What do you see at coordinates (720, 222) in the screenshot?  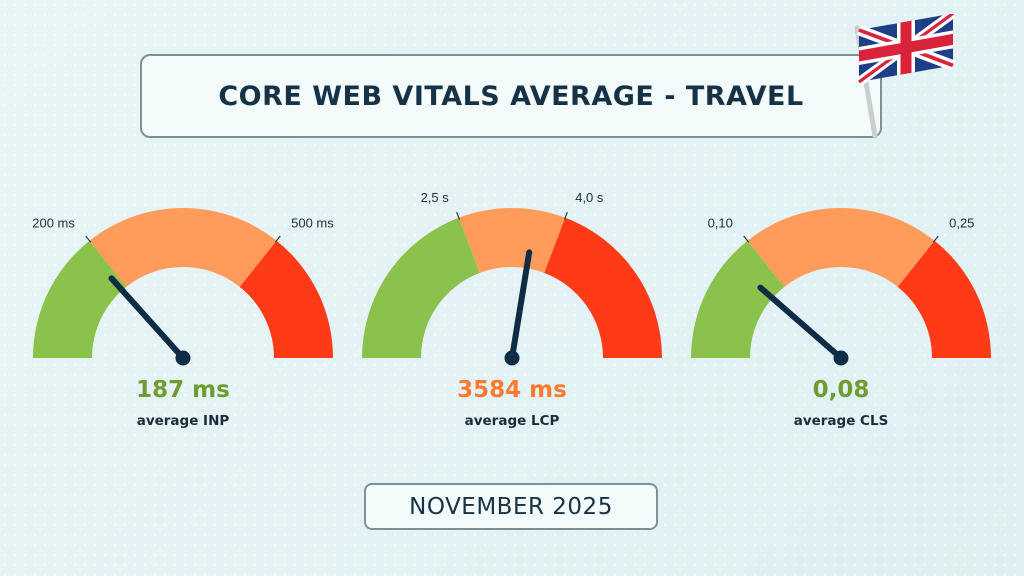 I see `cls-threshold-label: 0,10` at bounding box center [720, 222].